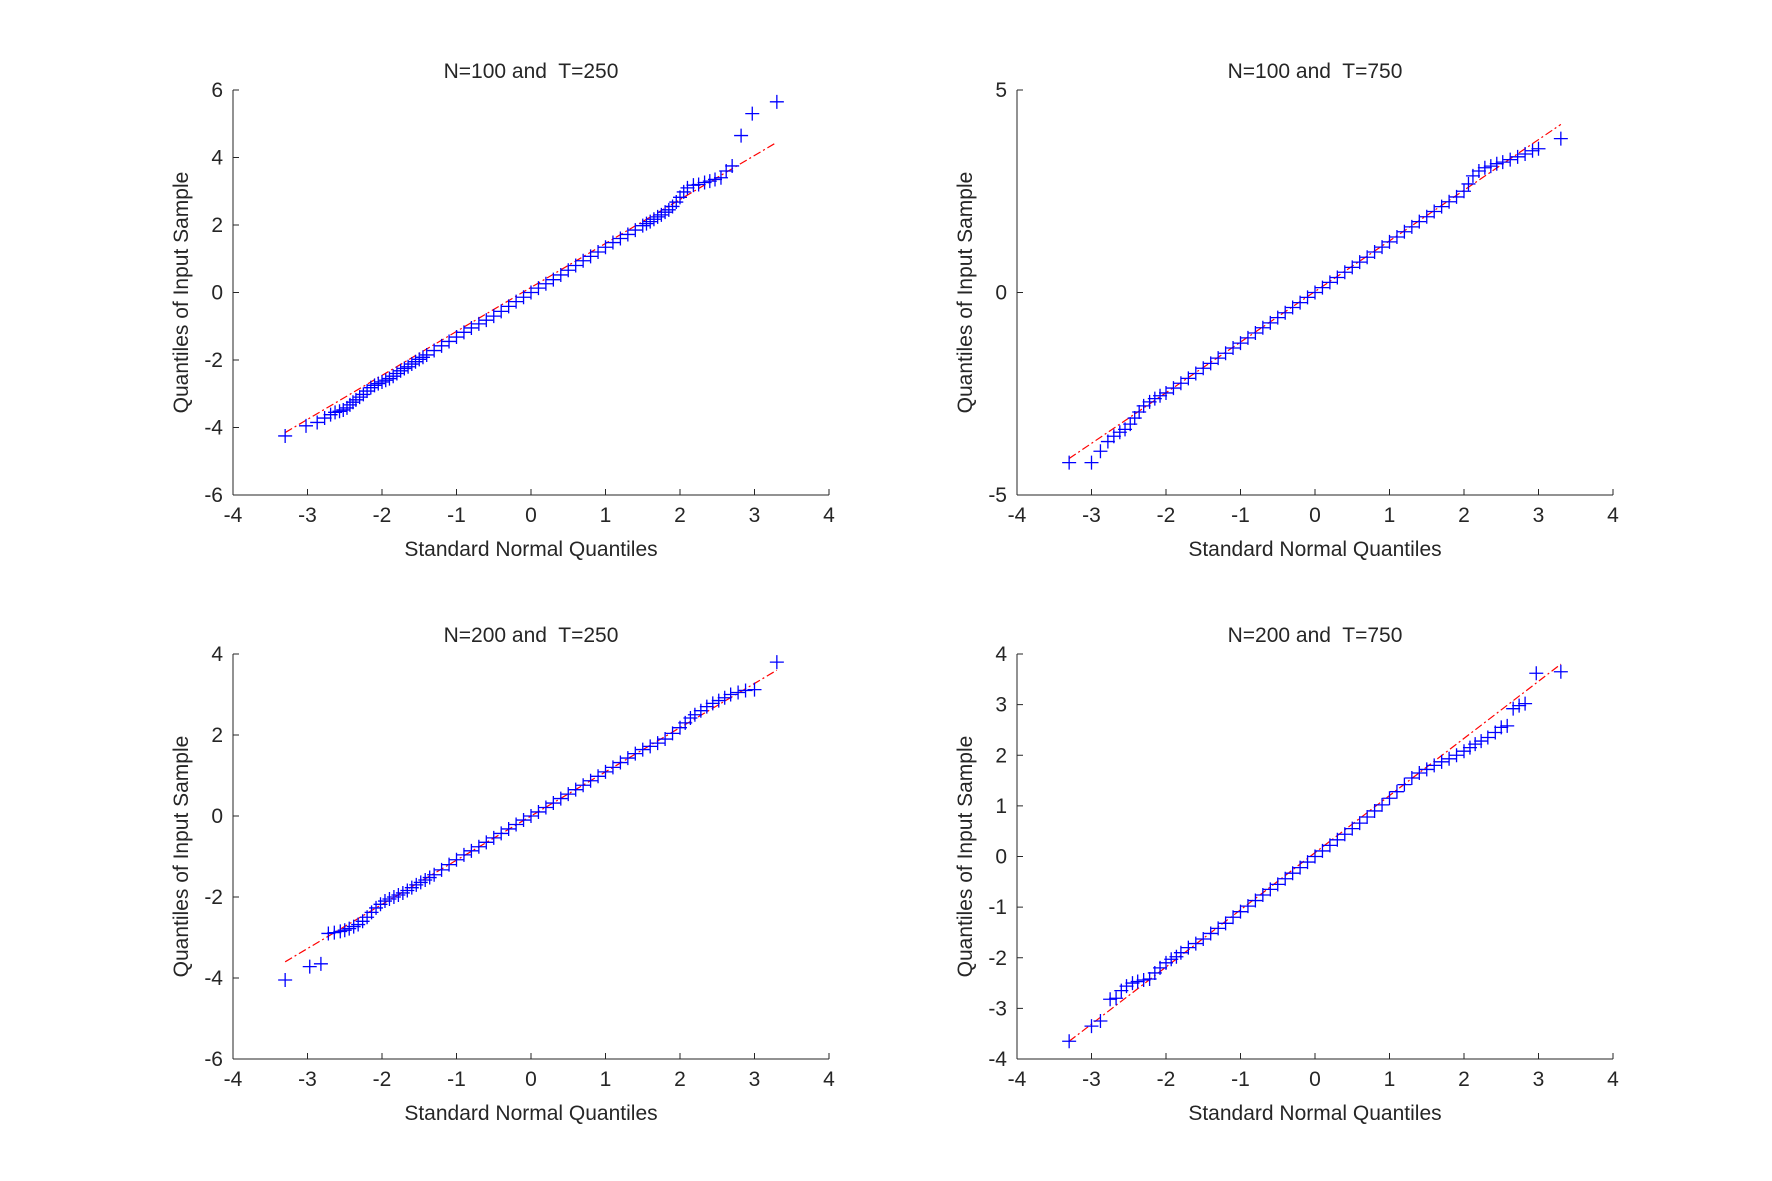 Image resolution: width=1772 pixels, height=1181 pixels. I want to click on x-tick-label: 1, so click(1390, 1079).